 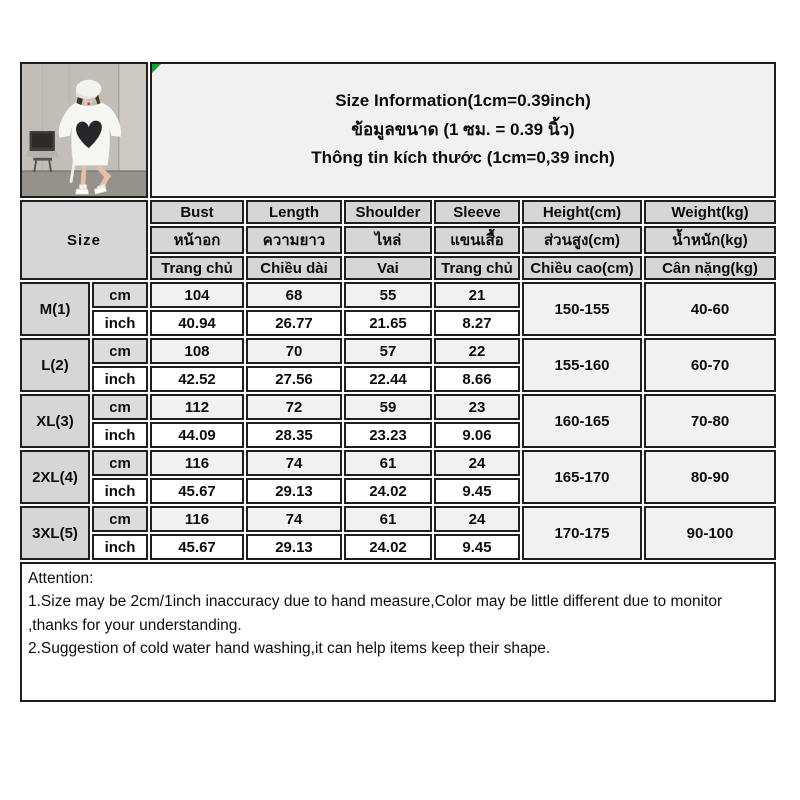 I want to click on bust-inch: 40.94, so click(x=197, y=323).